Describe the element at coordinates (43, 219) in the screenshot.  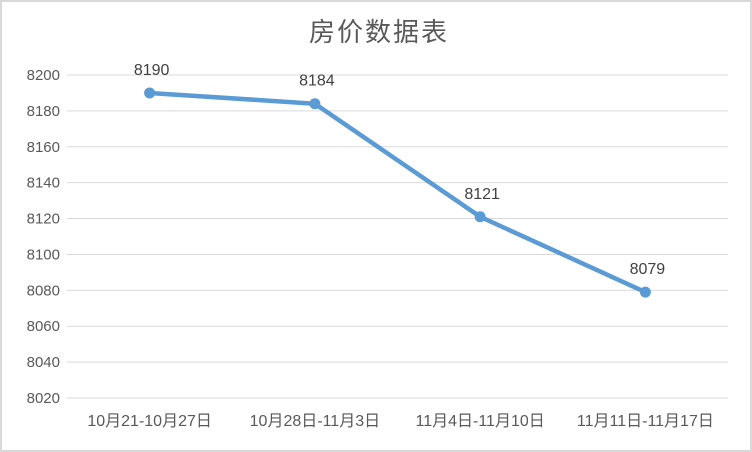
I see `y-tick-label: 8120` at that location.